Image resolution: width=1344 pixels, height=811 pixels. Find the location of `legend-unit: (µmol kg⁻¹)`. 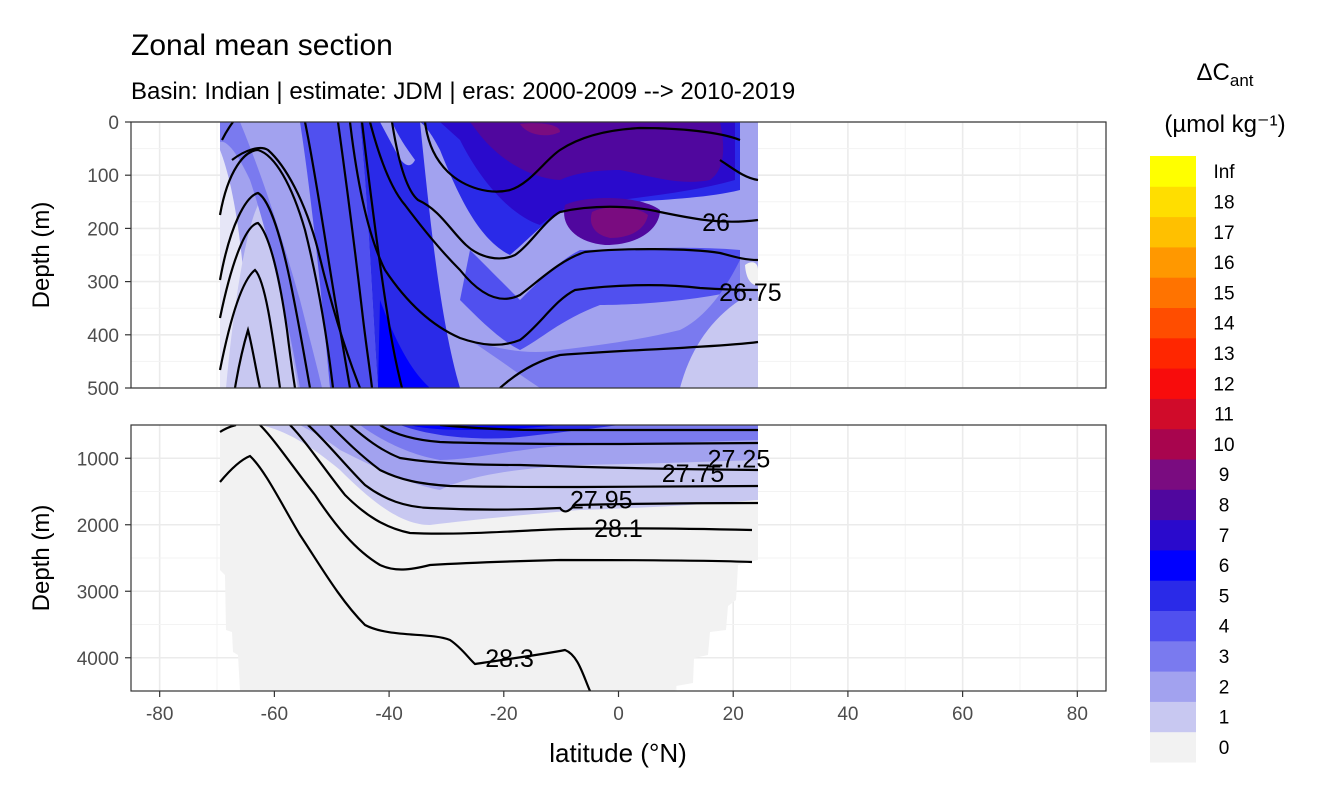

legend-unit: (µmol kg⁻¹) is located at coordinates (1224, 124).